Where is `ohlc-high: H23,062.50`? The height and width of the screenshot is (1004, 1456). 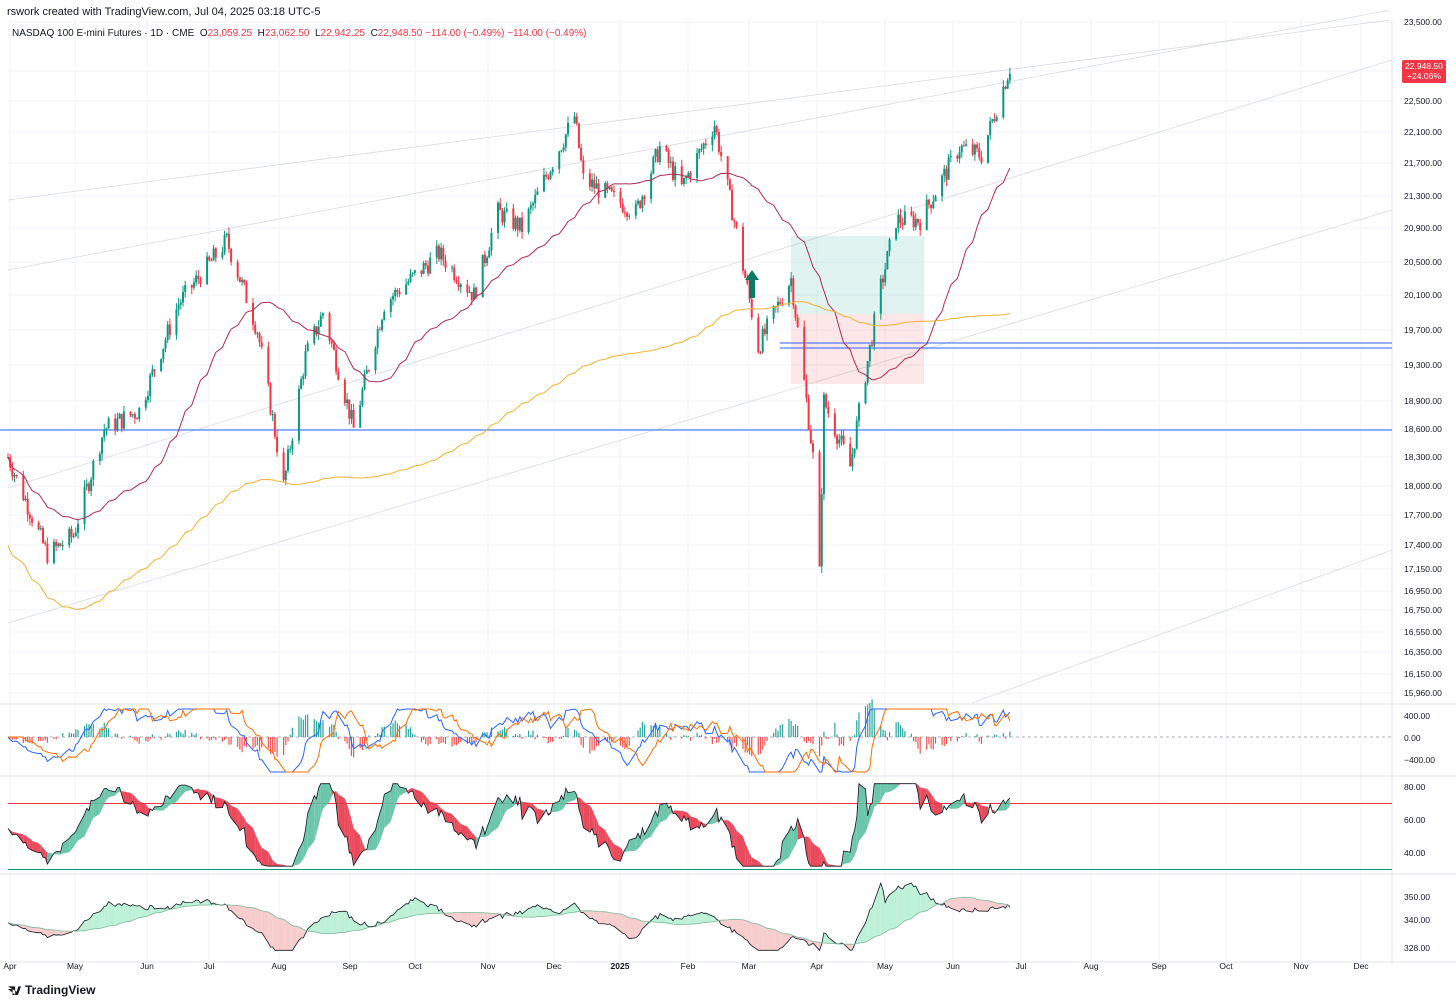 ohlc-high: H23,062.50 is located at coordinates (282, 33).